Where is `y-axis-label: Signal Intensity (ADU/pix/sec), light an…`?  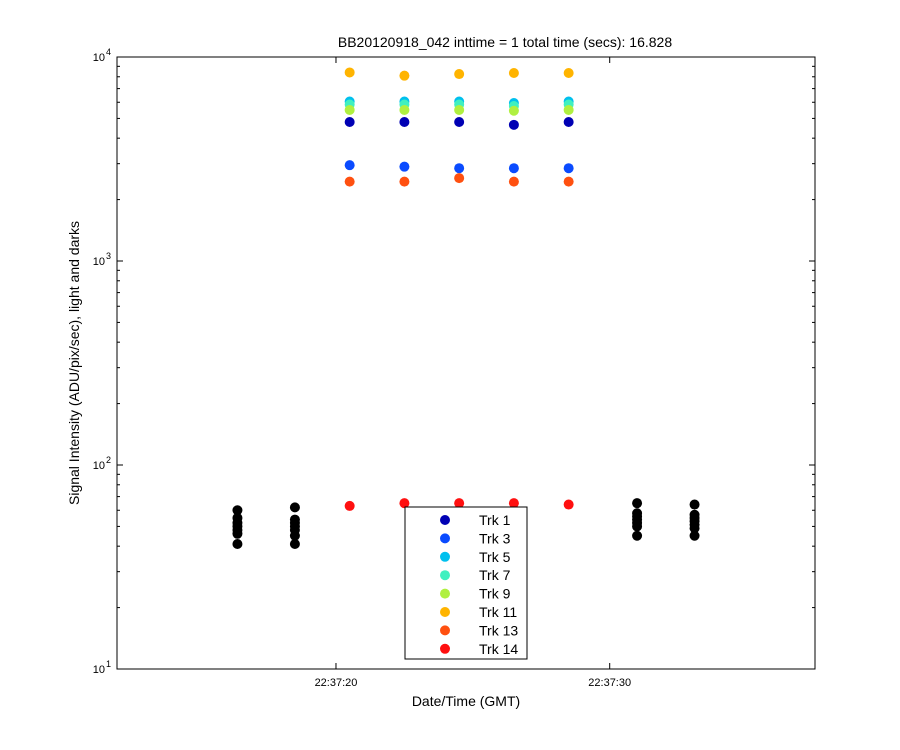 y-axis-label: Signal Intensity (ADU/pix/sec), light an… is located at coordinates (74, 363).